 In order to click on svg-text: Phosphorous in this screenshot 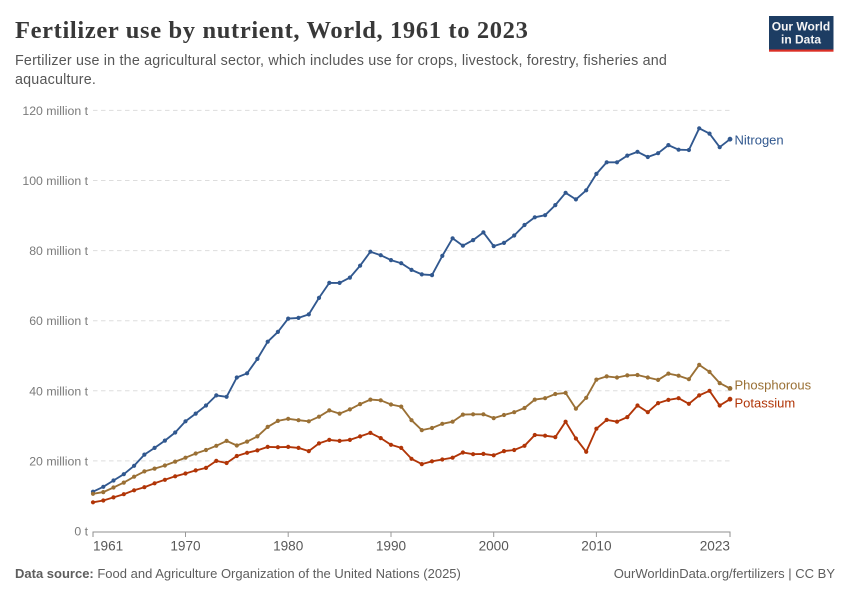, I will do `click(773, 385)`.